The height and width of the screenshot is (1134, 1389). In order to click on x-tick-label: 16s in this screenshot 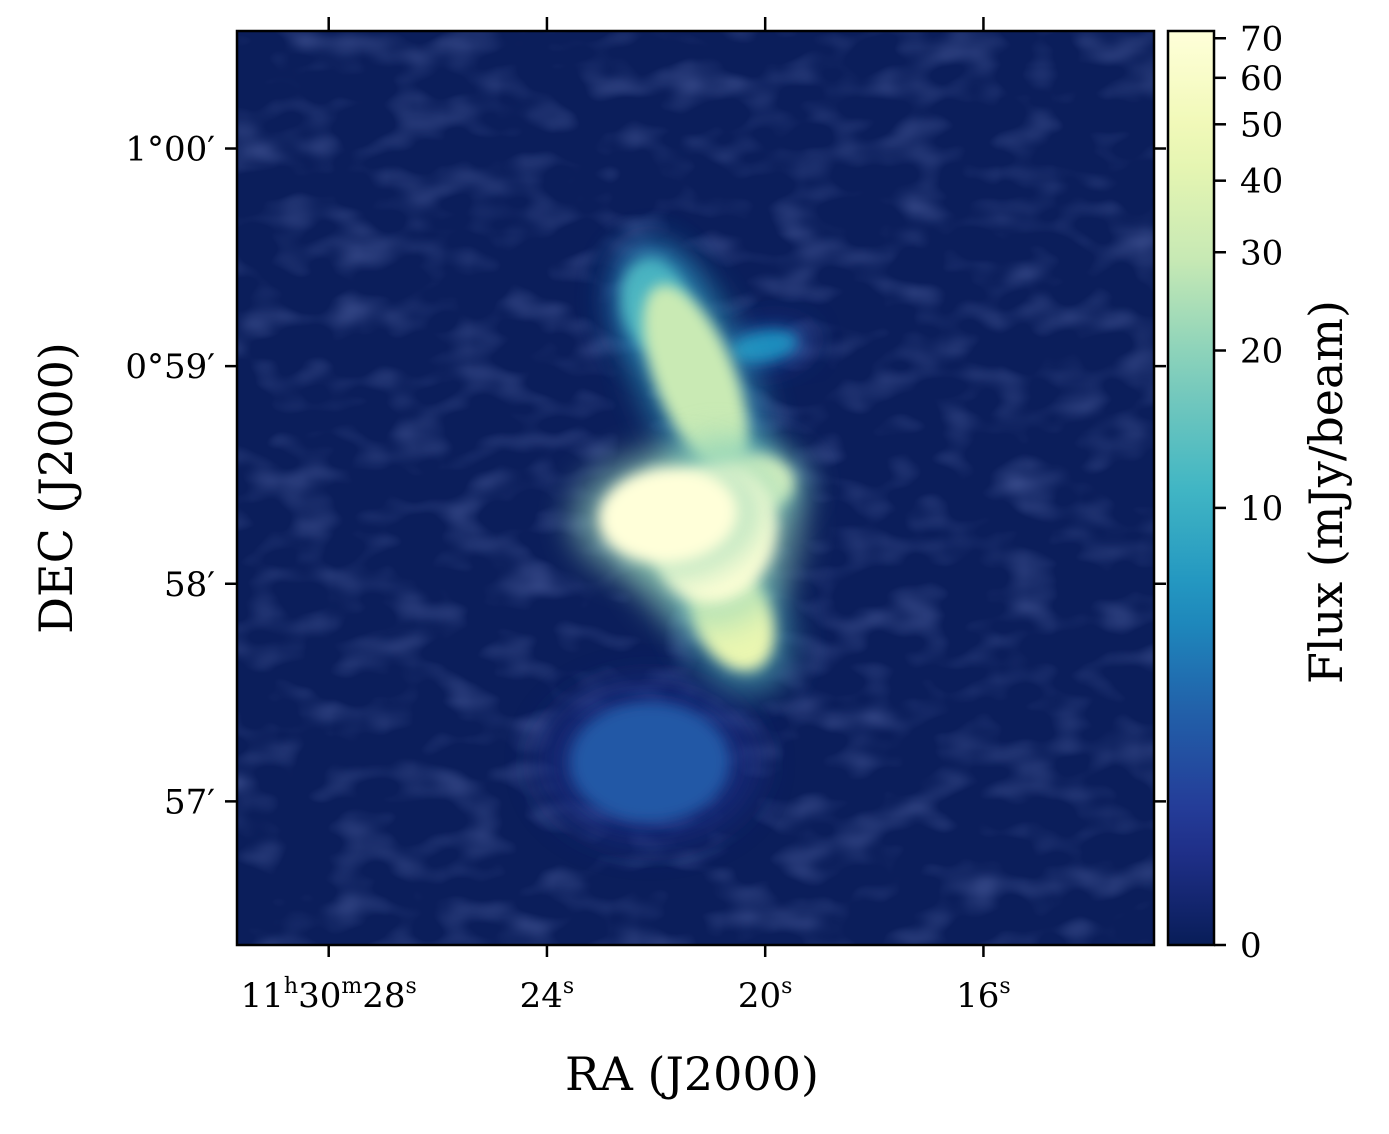, I will do `click(983, 995)`.